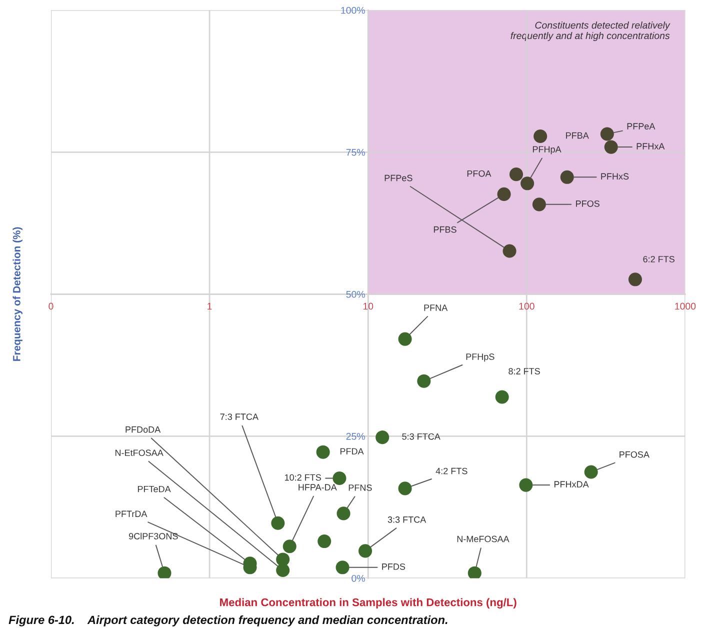  What do you see at coordinates (445, 229) in the screenshot?
I see `annotation: PFBS` at bounding box center [445, 229].